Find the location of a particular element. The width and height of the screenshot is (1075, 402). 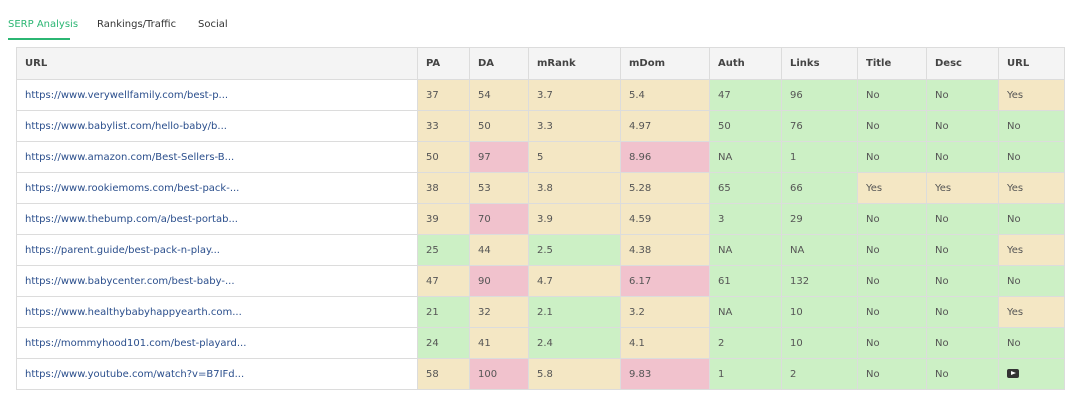

urlcol-cell is located at coordinates (1031, 374).